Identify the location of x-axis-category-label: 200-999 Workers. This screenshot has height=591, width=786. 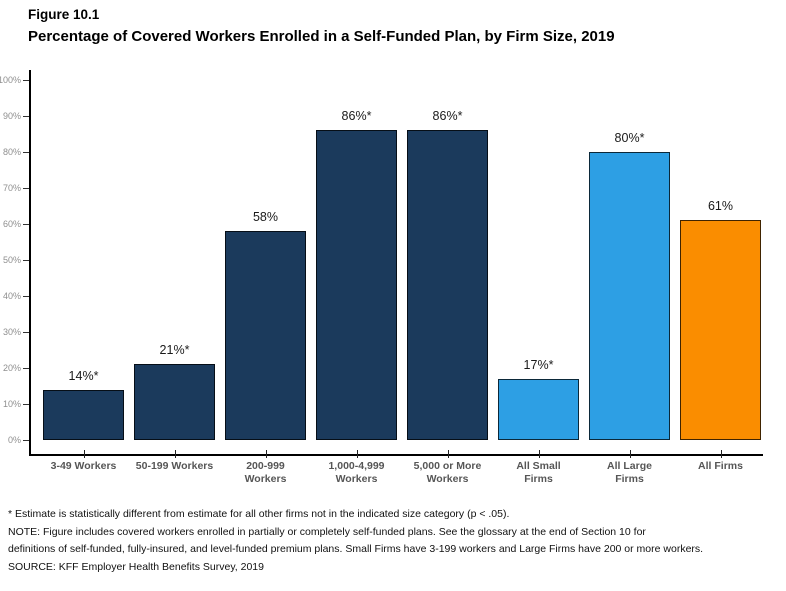
(266, 473).